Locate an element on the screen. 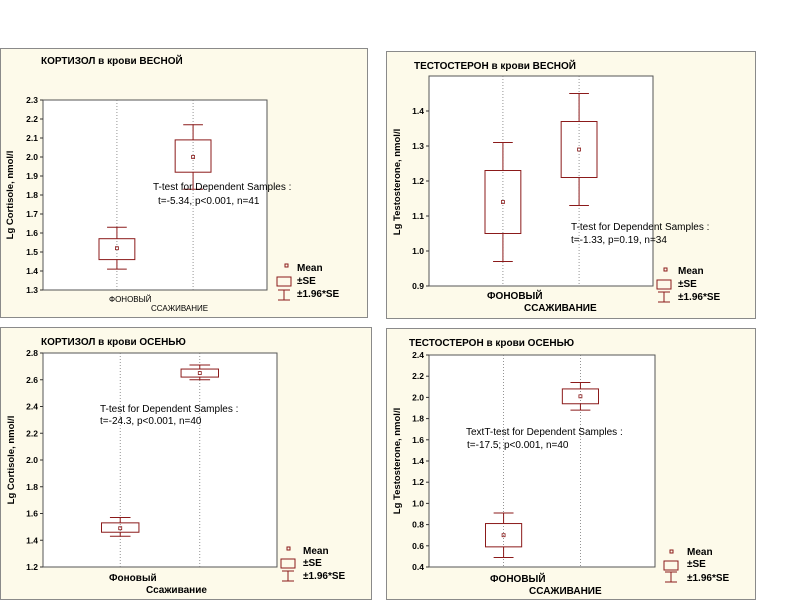 This screenshot has height=601, width=800. chart-title: КОРТИЗОЛ в крови ВЕСНОЙ is located at coordinates (112, 60).